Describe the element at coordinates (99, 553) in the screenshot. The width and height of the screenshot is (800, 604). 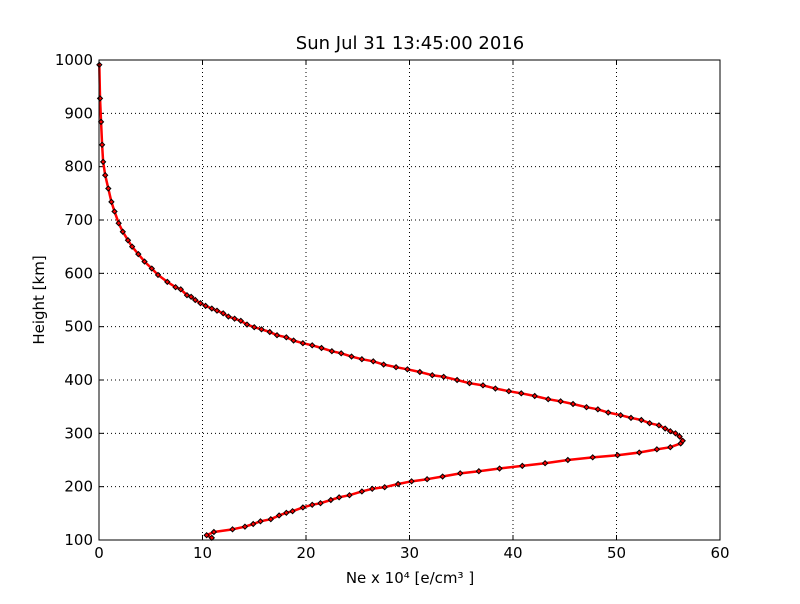
I see `x-tick-label: 0` at that location.